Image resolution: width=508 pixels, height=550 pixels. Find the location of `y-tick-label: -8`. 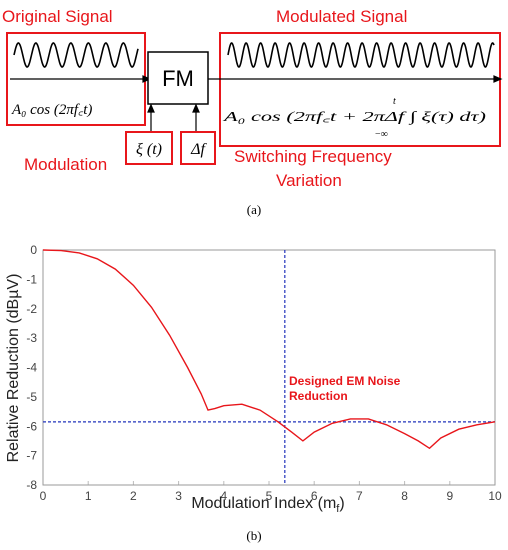

y-tick-label: -8 is located at coordinates (31, 485).